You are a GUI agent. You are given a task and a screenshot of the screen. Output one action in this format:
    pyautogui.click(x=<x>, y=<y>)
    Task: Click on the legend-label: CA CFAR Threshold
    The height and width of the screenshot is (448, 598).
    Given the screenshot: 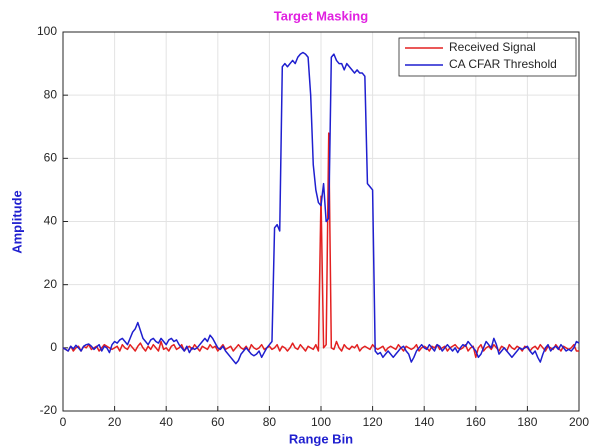 What is the action you would take?
    pyautogui.click(x=503, y=64)
    